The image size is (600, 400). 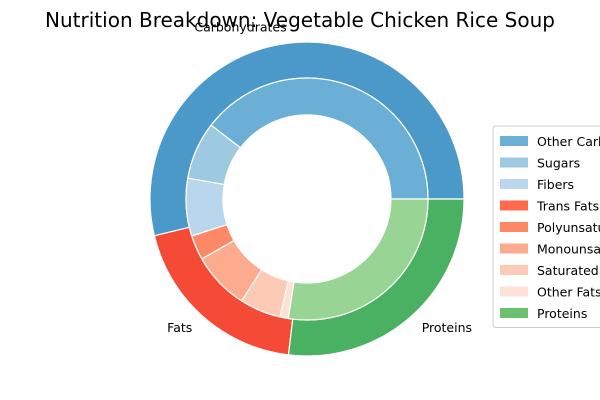 I want to click on legend-swatch-polyunsaturated-fats, so click(x=514, y=227).